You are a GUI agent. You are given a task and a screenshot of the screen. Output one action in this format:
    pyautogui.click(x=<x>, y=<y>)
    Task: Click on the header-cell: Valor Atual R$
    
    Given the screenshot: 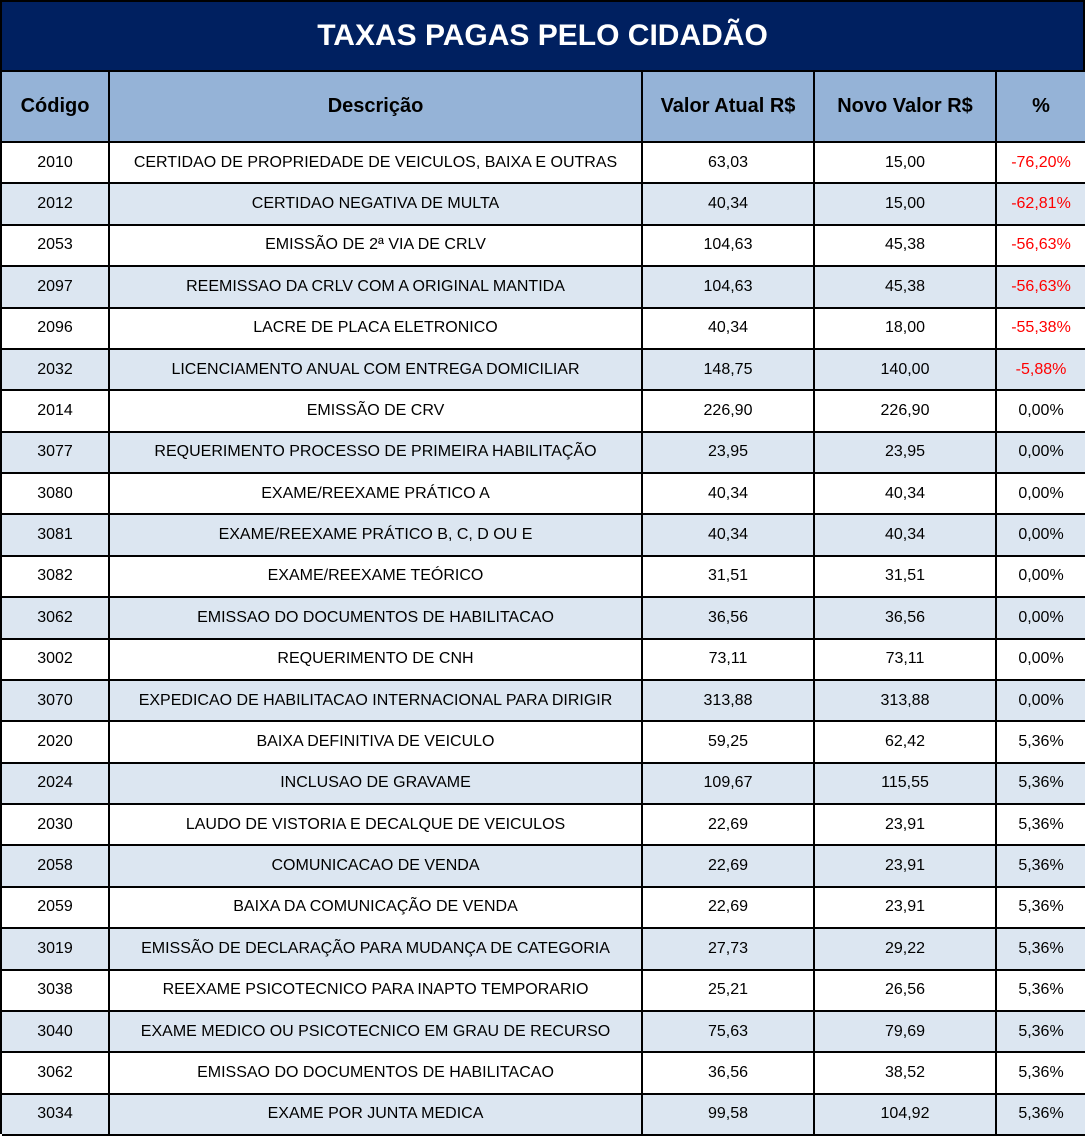 What is the action you would take?
    pyautogui.click(x=729, y=107)
    